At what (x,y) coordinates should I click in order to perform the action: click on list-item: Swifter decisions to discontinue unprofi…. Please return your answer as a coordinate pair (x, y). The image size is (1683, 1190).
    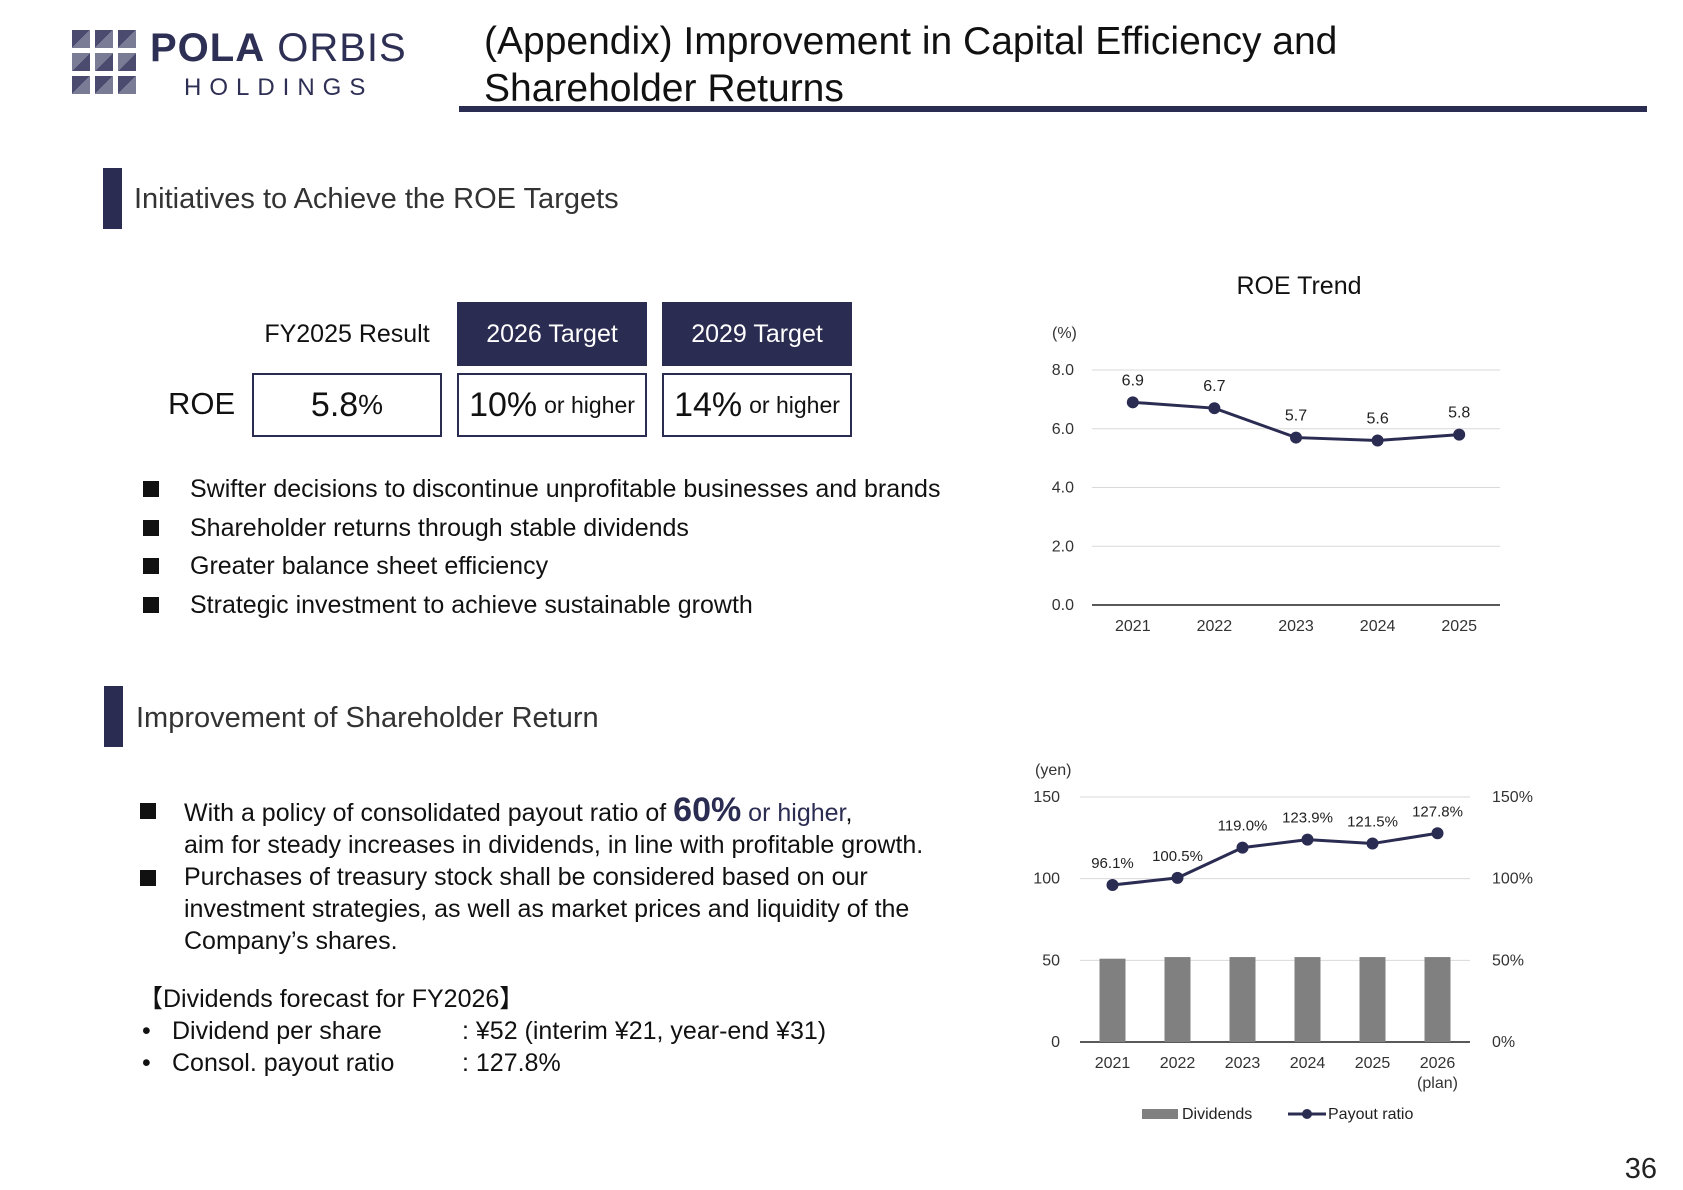
    Looking at the image, I should click on (580, 489).